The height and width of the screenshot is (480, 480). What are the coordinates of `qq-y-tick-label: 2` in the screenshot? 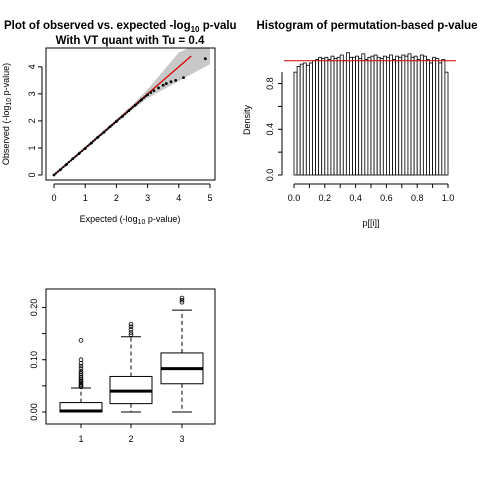 It's located at (32, 120).